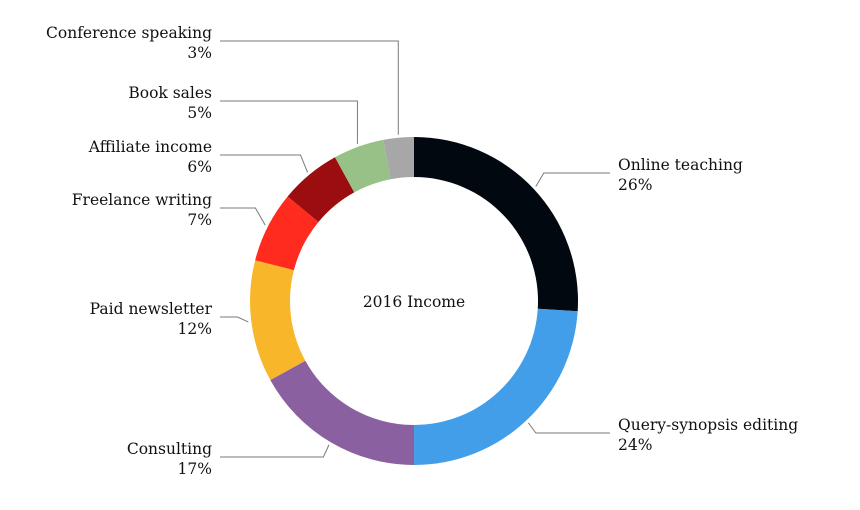  I want to click on slice-value-paid-newsletter: 12%, so click(195, 329).